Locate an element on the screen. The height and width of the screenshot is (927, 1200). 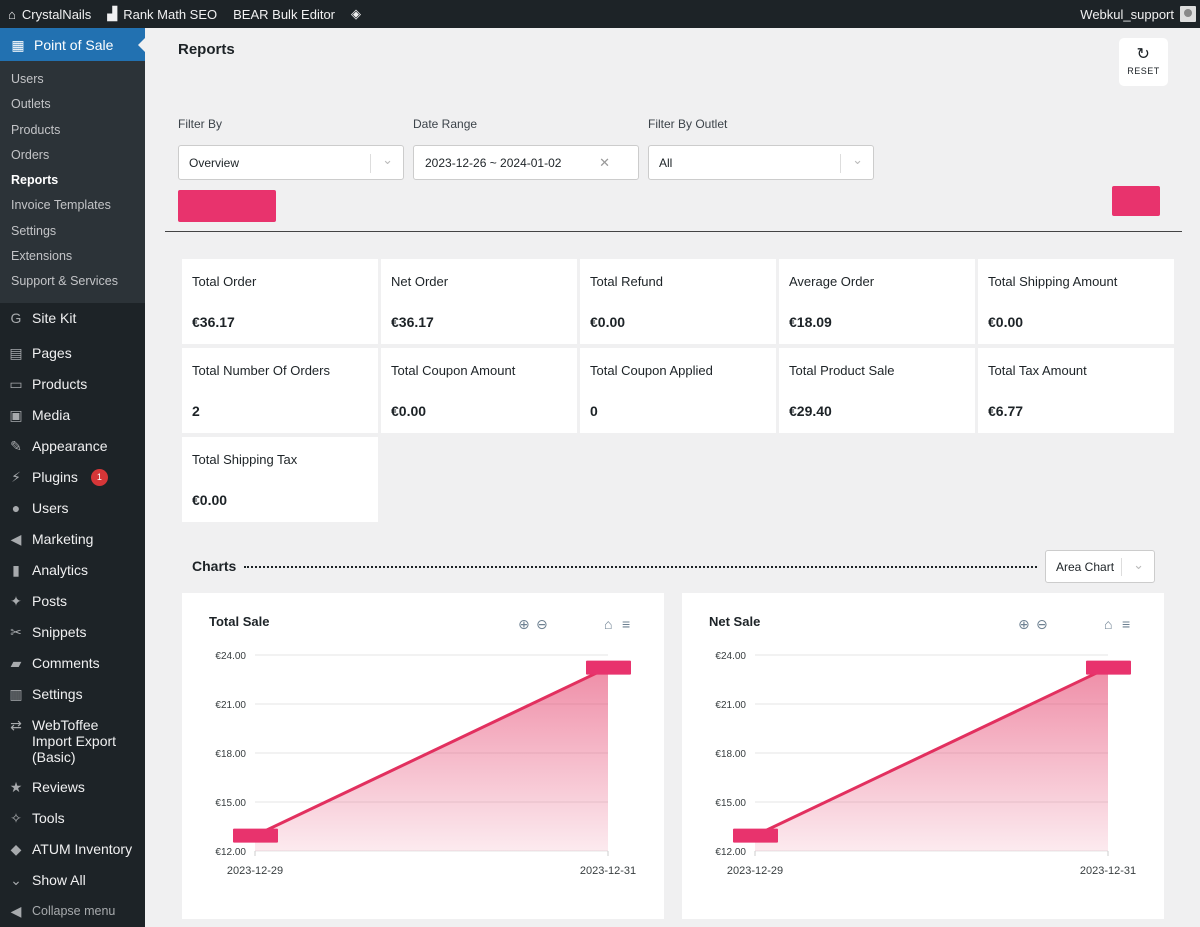
outlet-label: Filter By Outlet is located at coordinates (688, 124).